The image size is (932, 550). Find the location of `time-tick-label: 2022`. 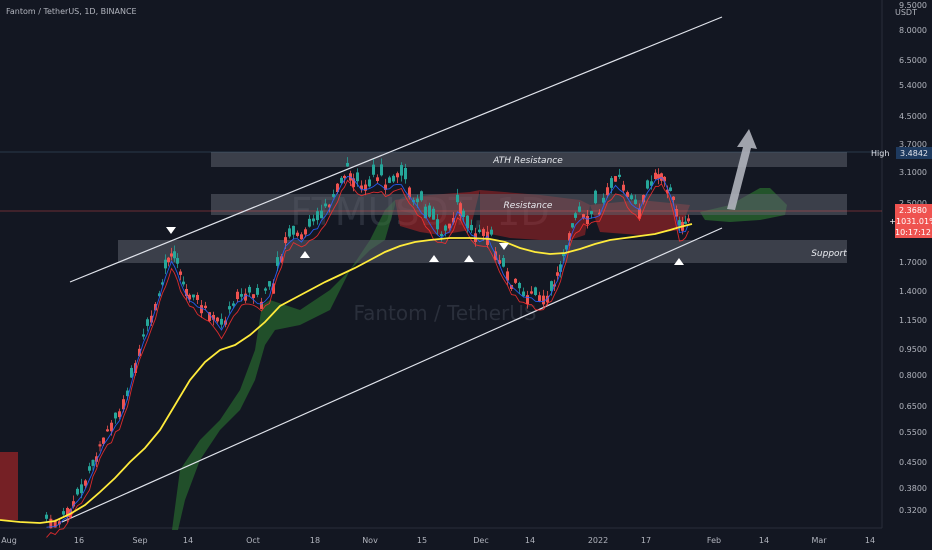

time-tick-label: 2022 is located at coordinates (598, 540).